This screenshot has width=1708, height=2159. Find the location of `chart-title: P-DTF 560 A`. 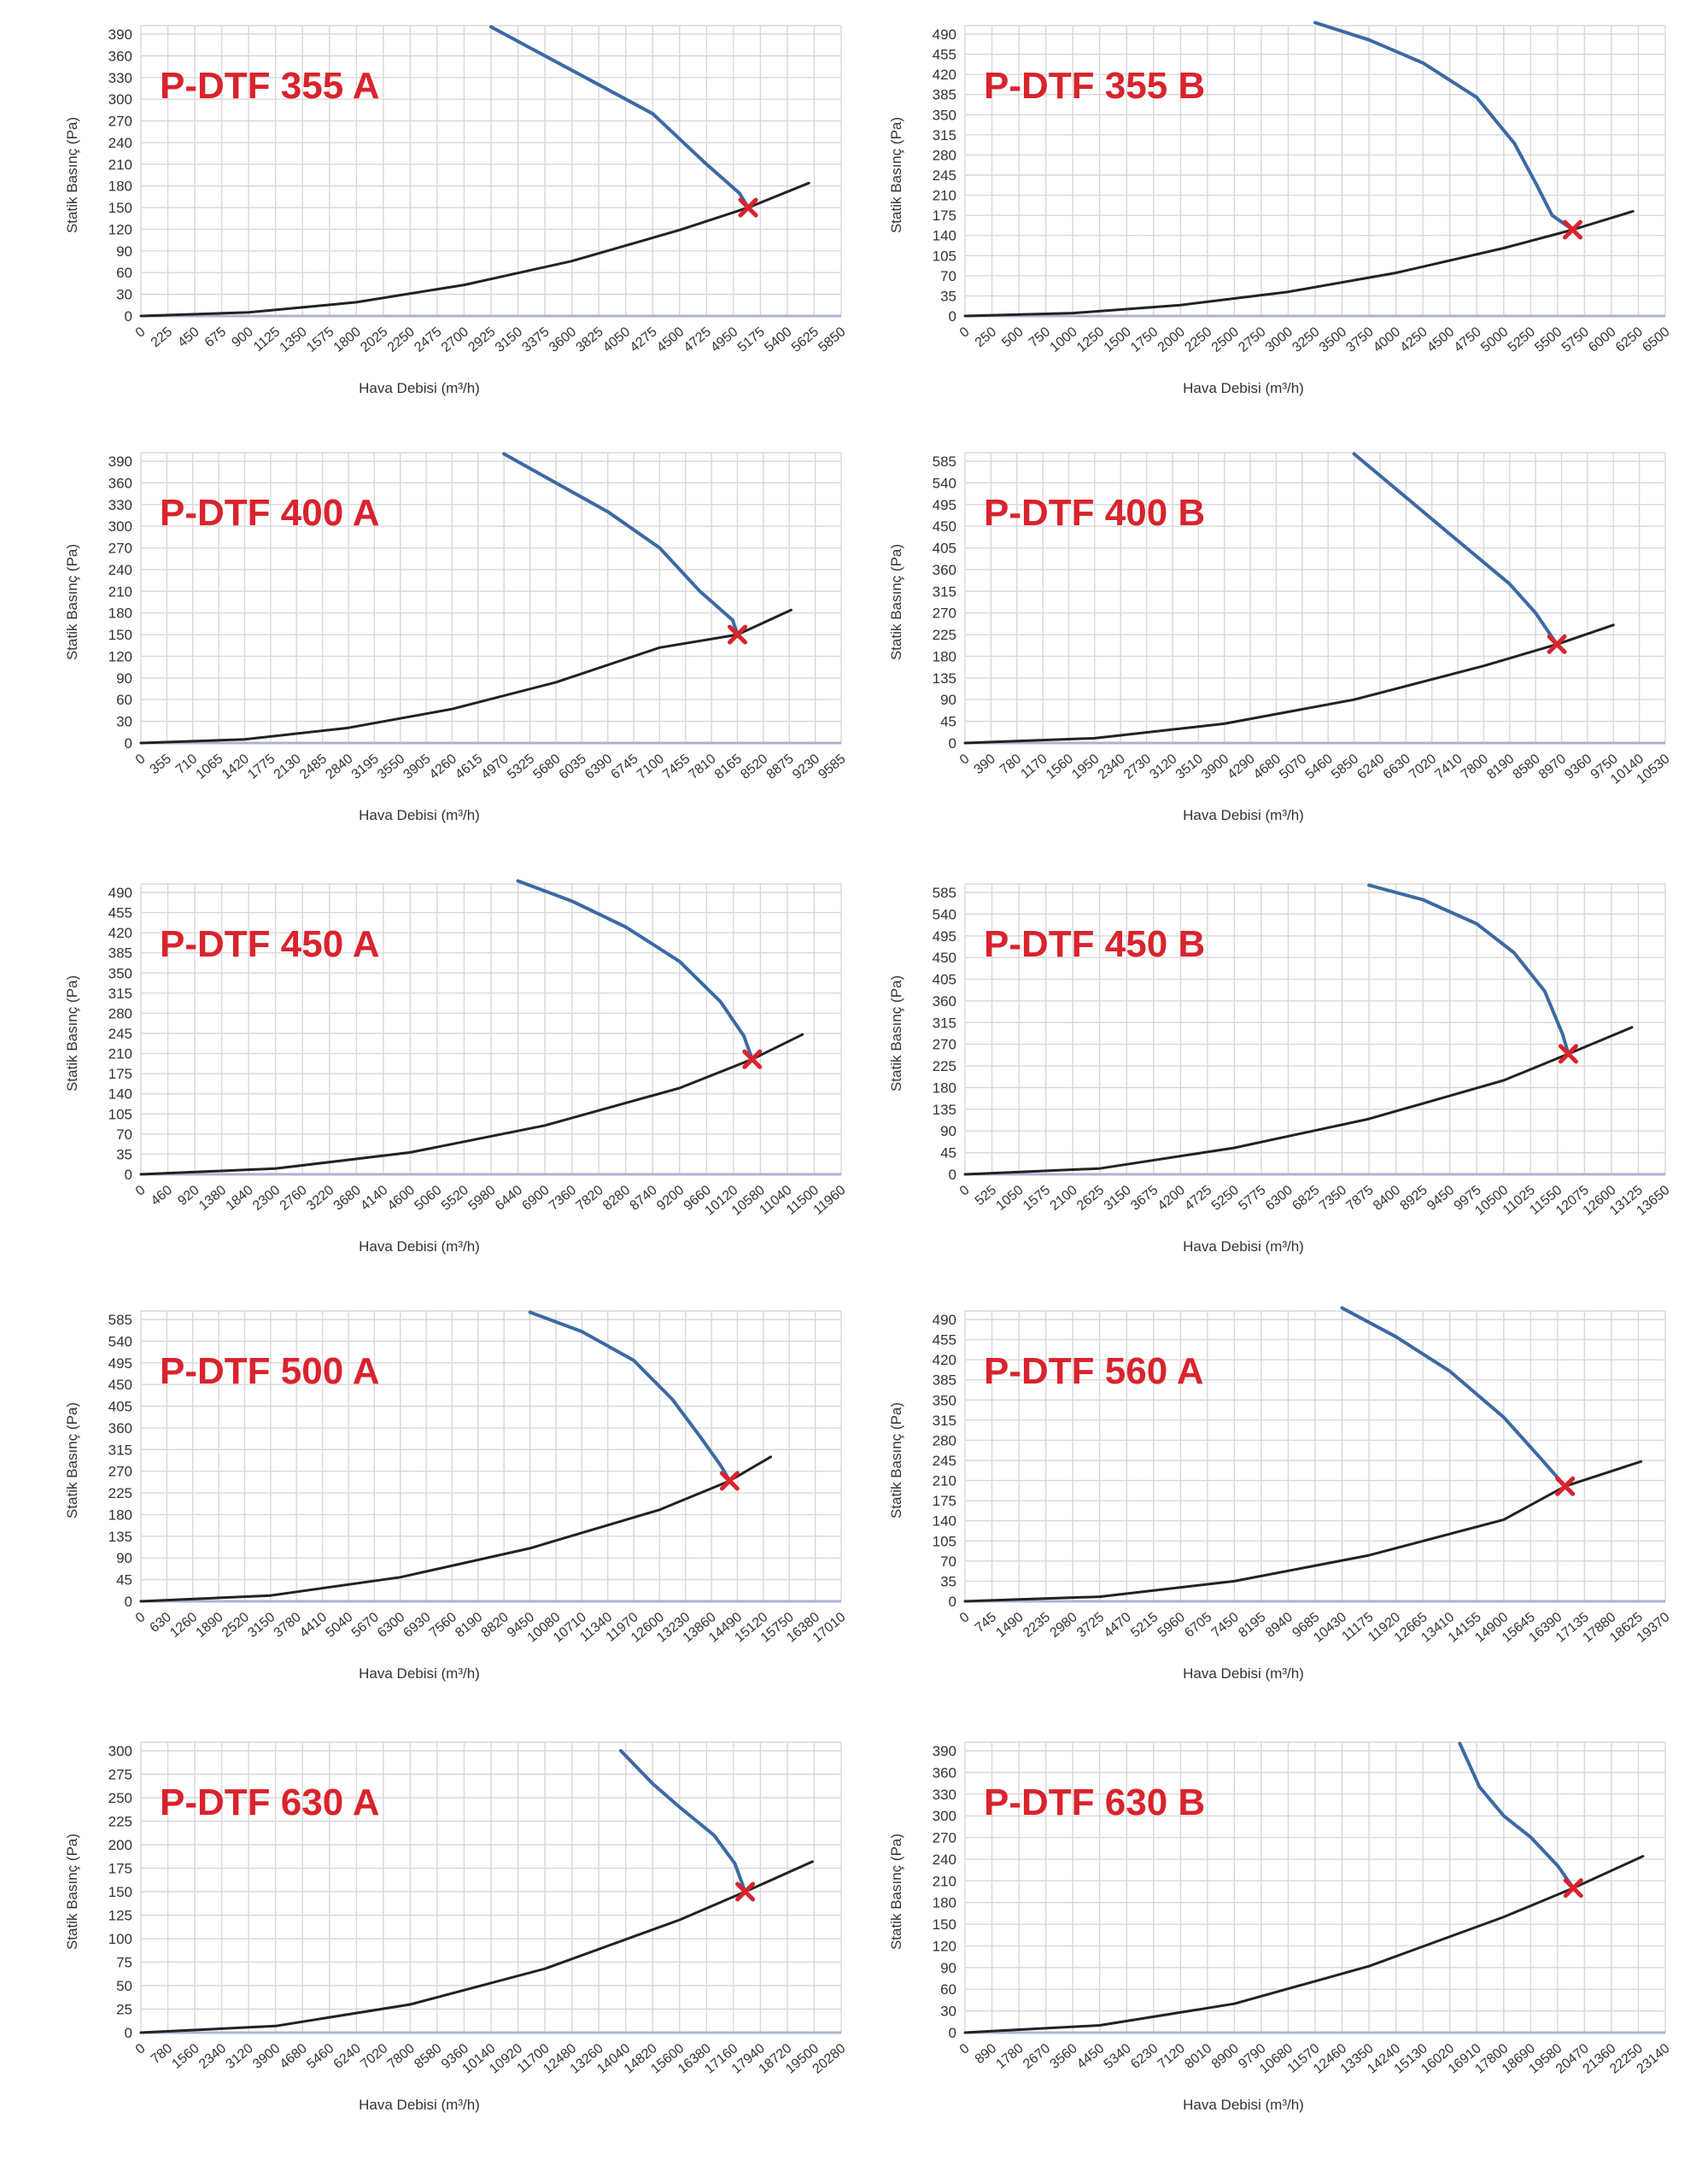

chart-title: P-DTF 560 A is located at coordinates (1094, 1371).